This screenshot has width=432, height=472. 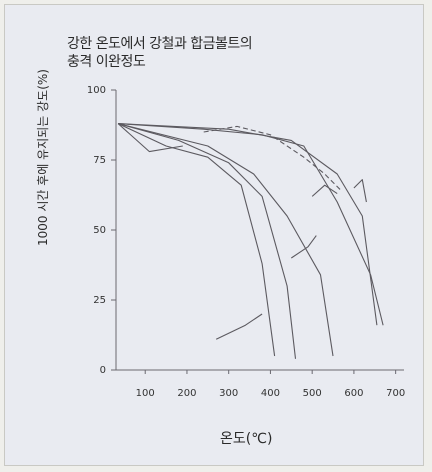 I want to click on y-tick-label: 100, so click(x=96, y=90).